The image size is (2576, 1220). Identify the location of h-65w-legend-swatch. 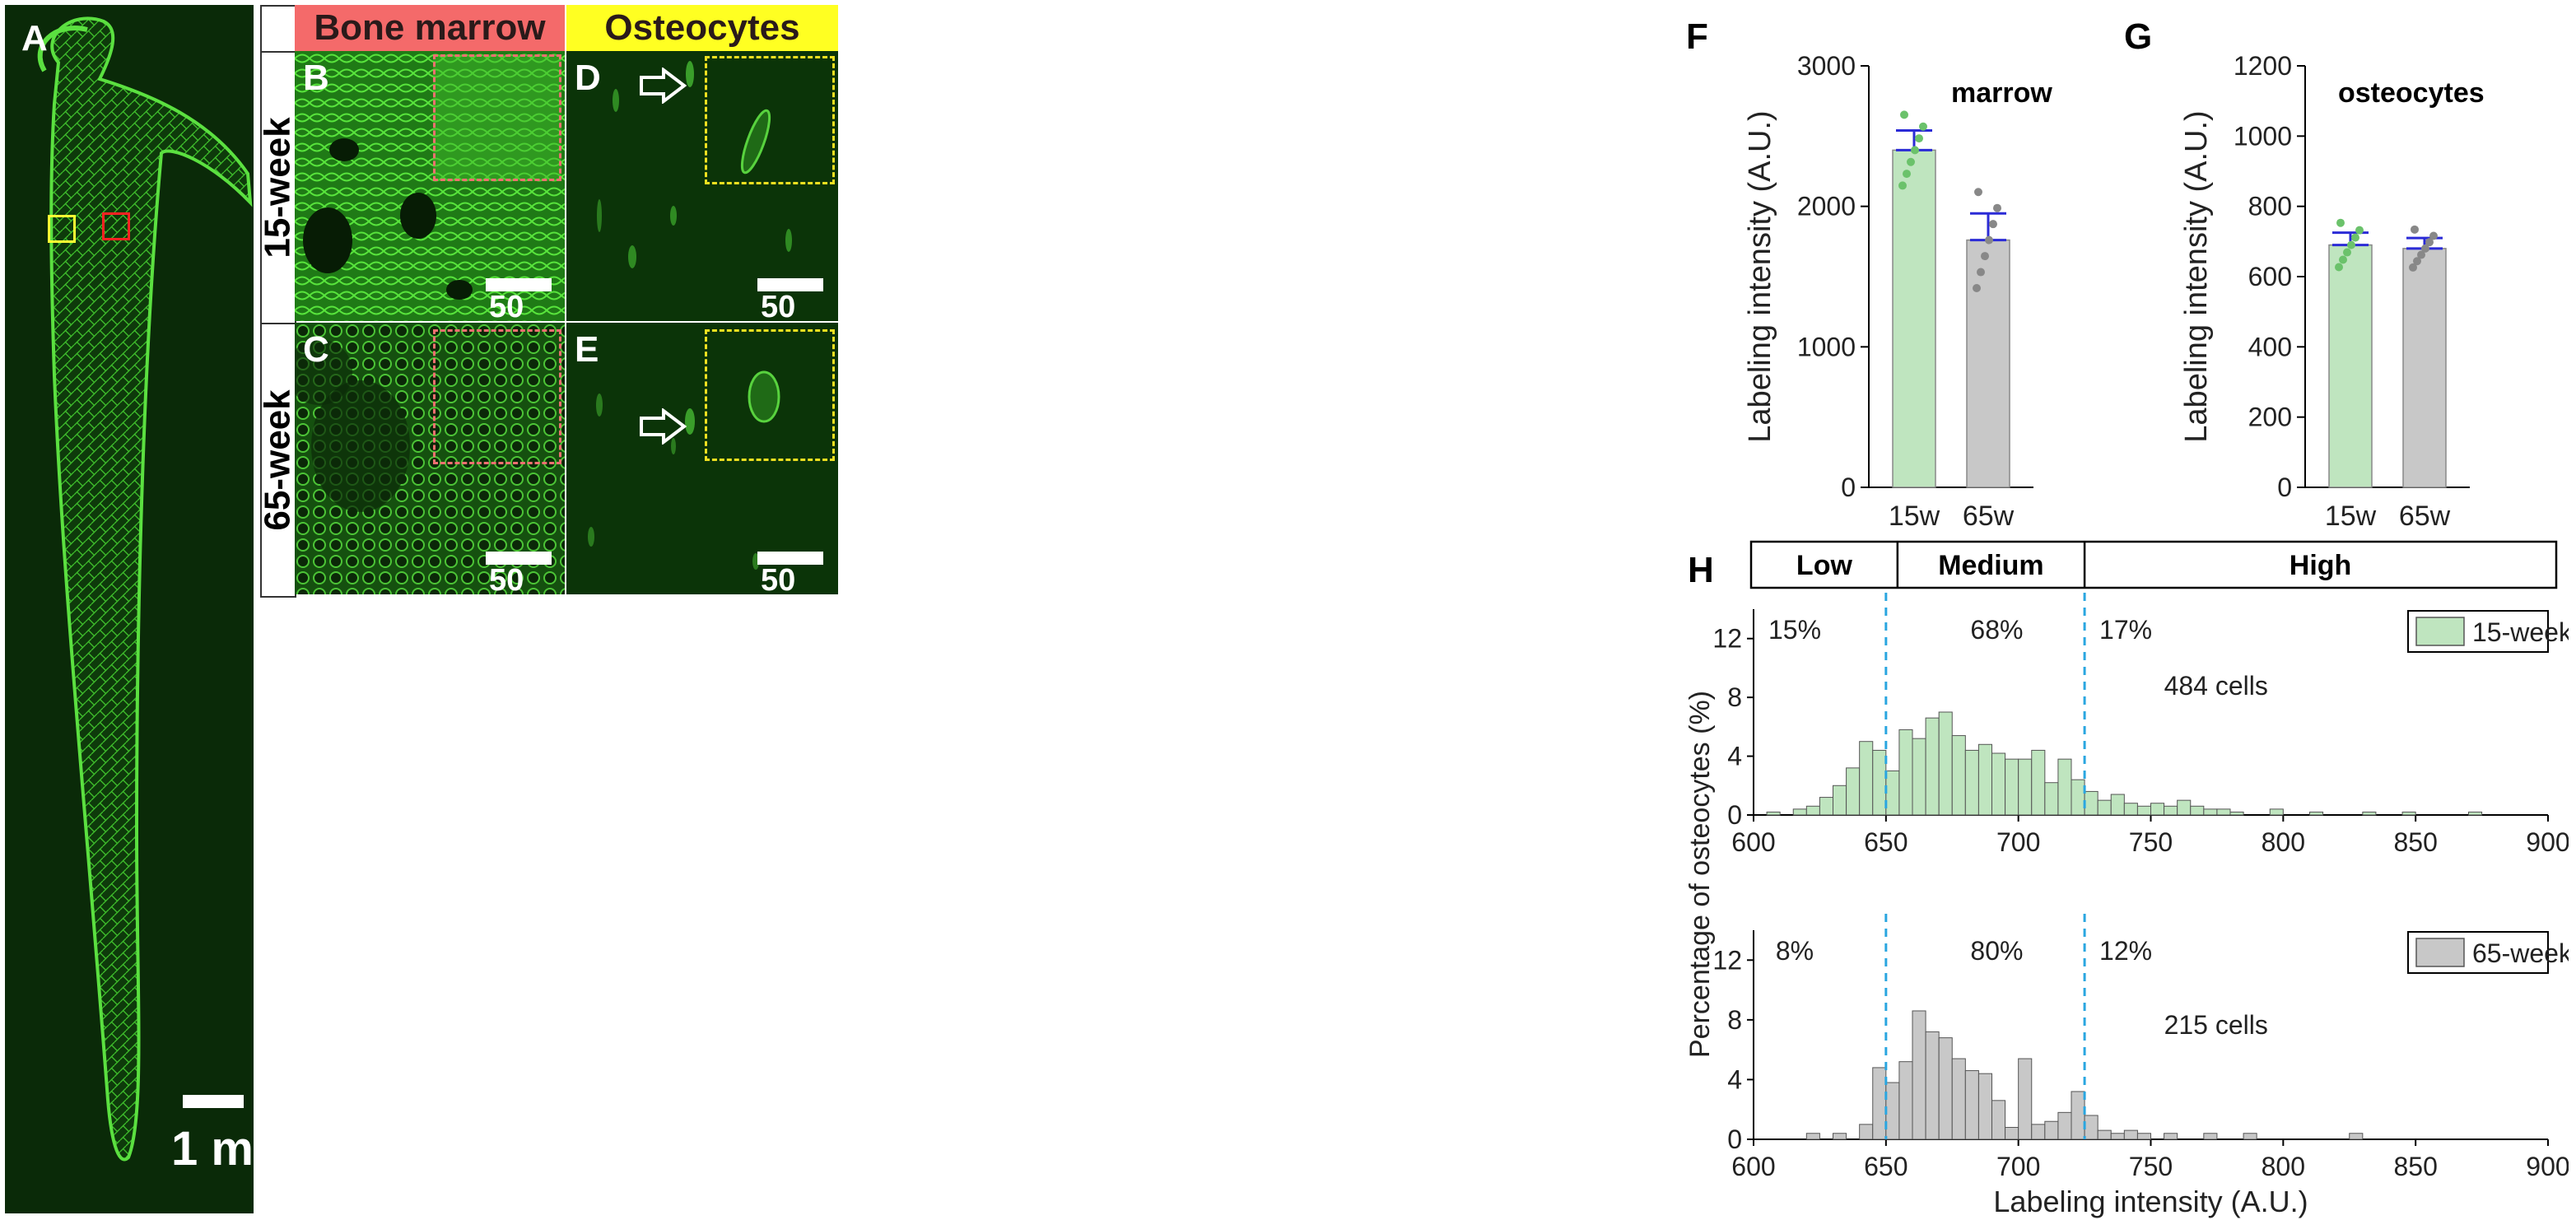
(2440, 952).